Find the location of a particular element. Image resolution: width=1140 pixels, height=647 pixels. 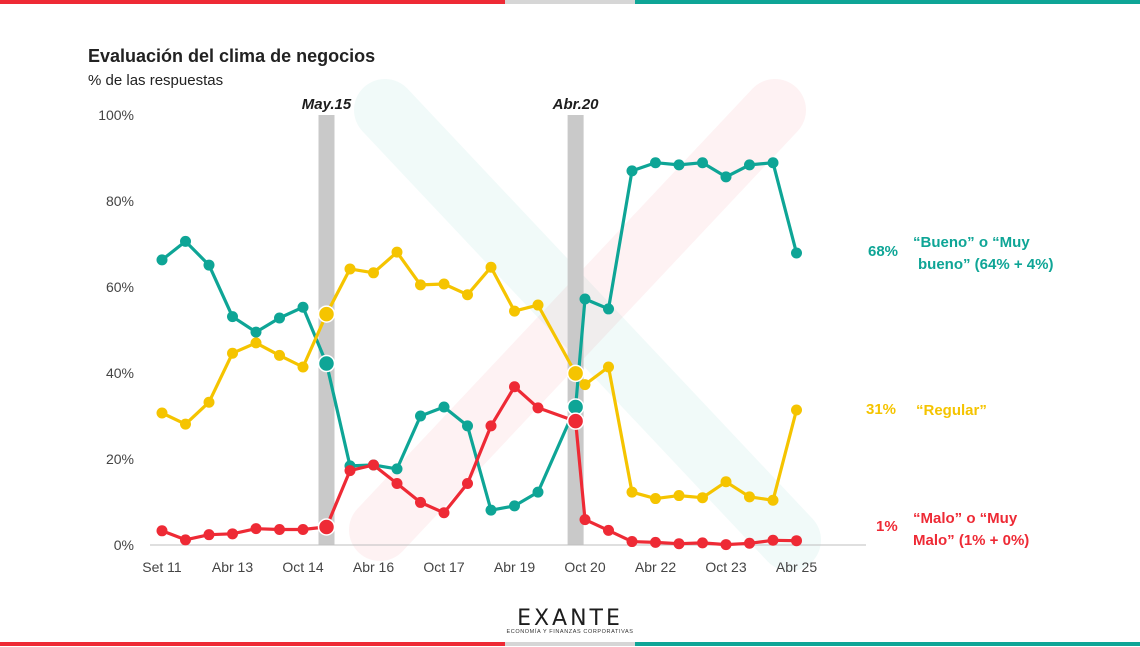

bottom-accent-bar is located at coordinates (570, 644).